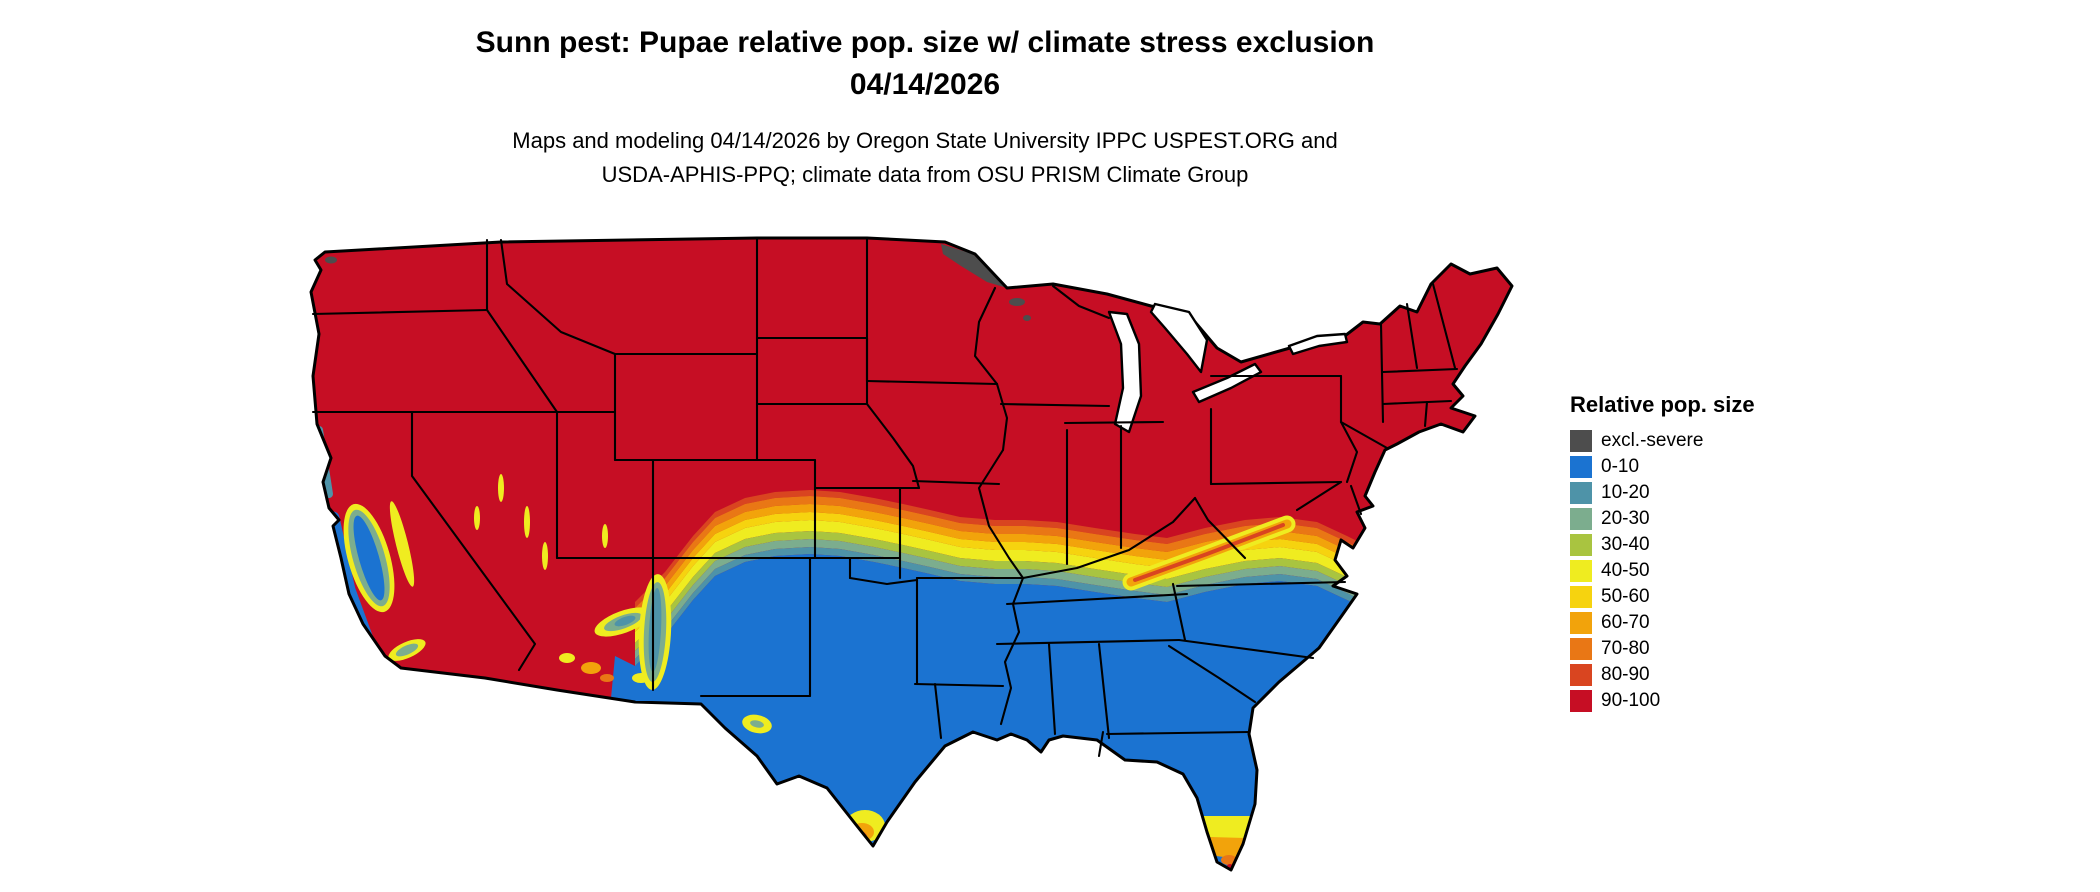  I want to click on region-central-valley, so click(369, 558).